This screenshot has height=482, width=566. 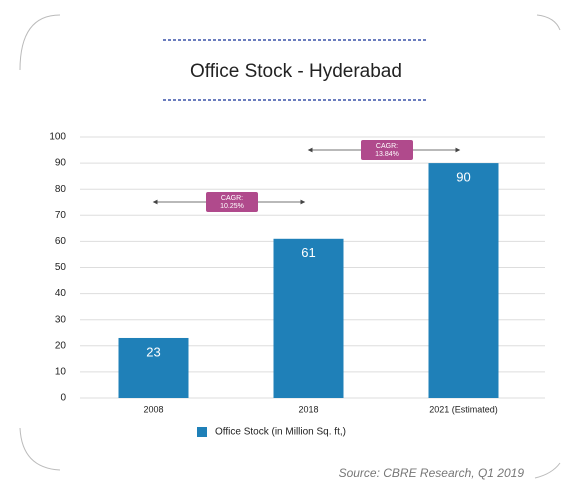 What do you see at coordinates (61, 267) in the screenshot?
I see `y-tick-label: 50` at bounding box center [61, 267].